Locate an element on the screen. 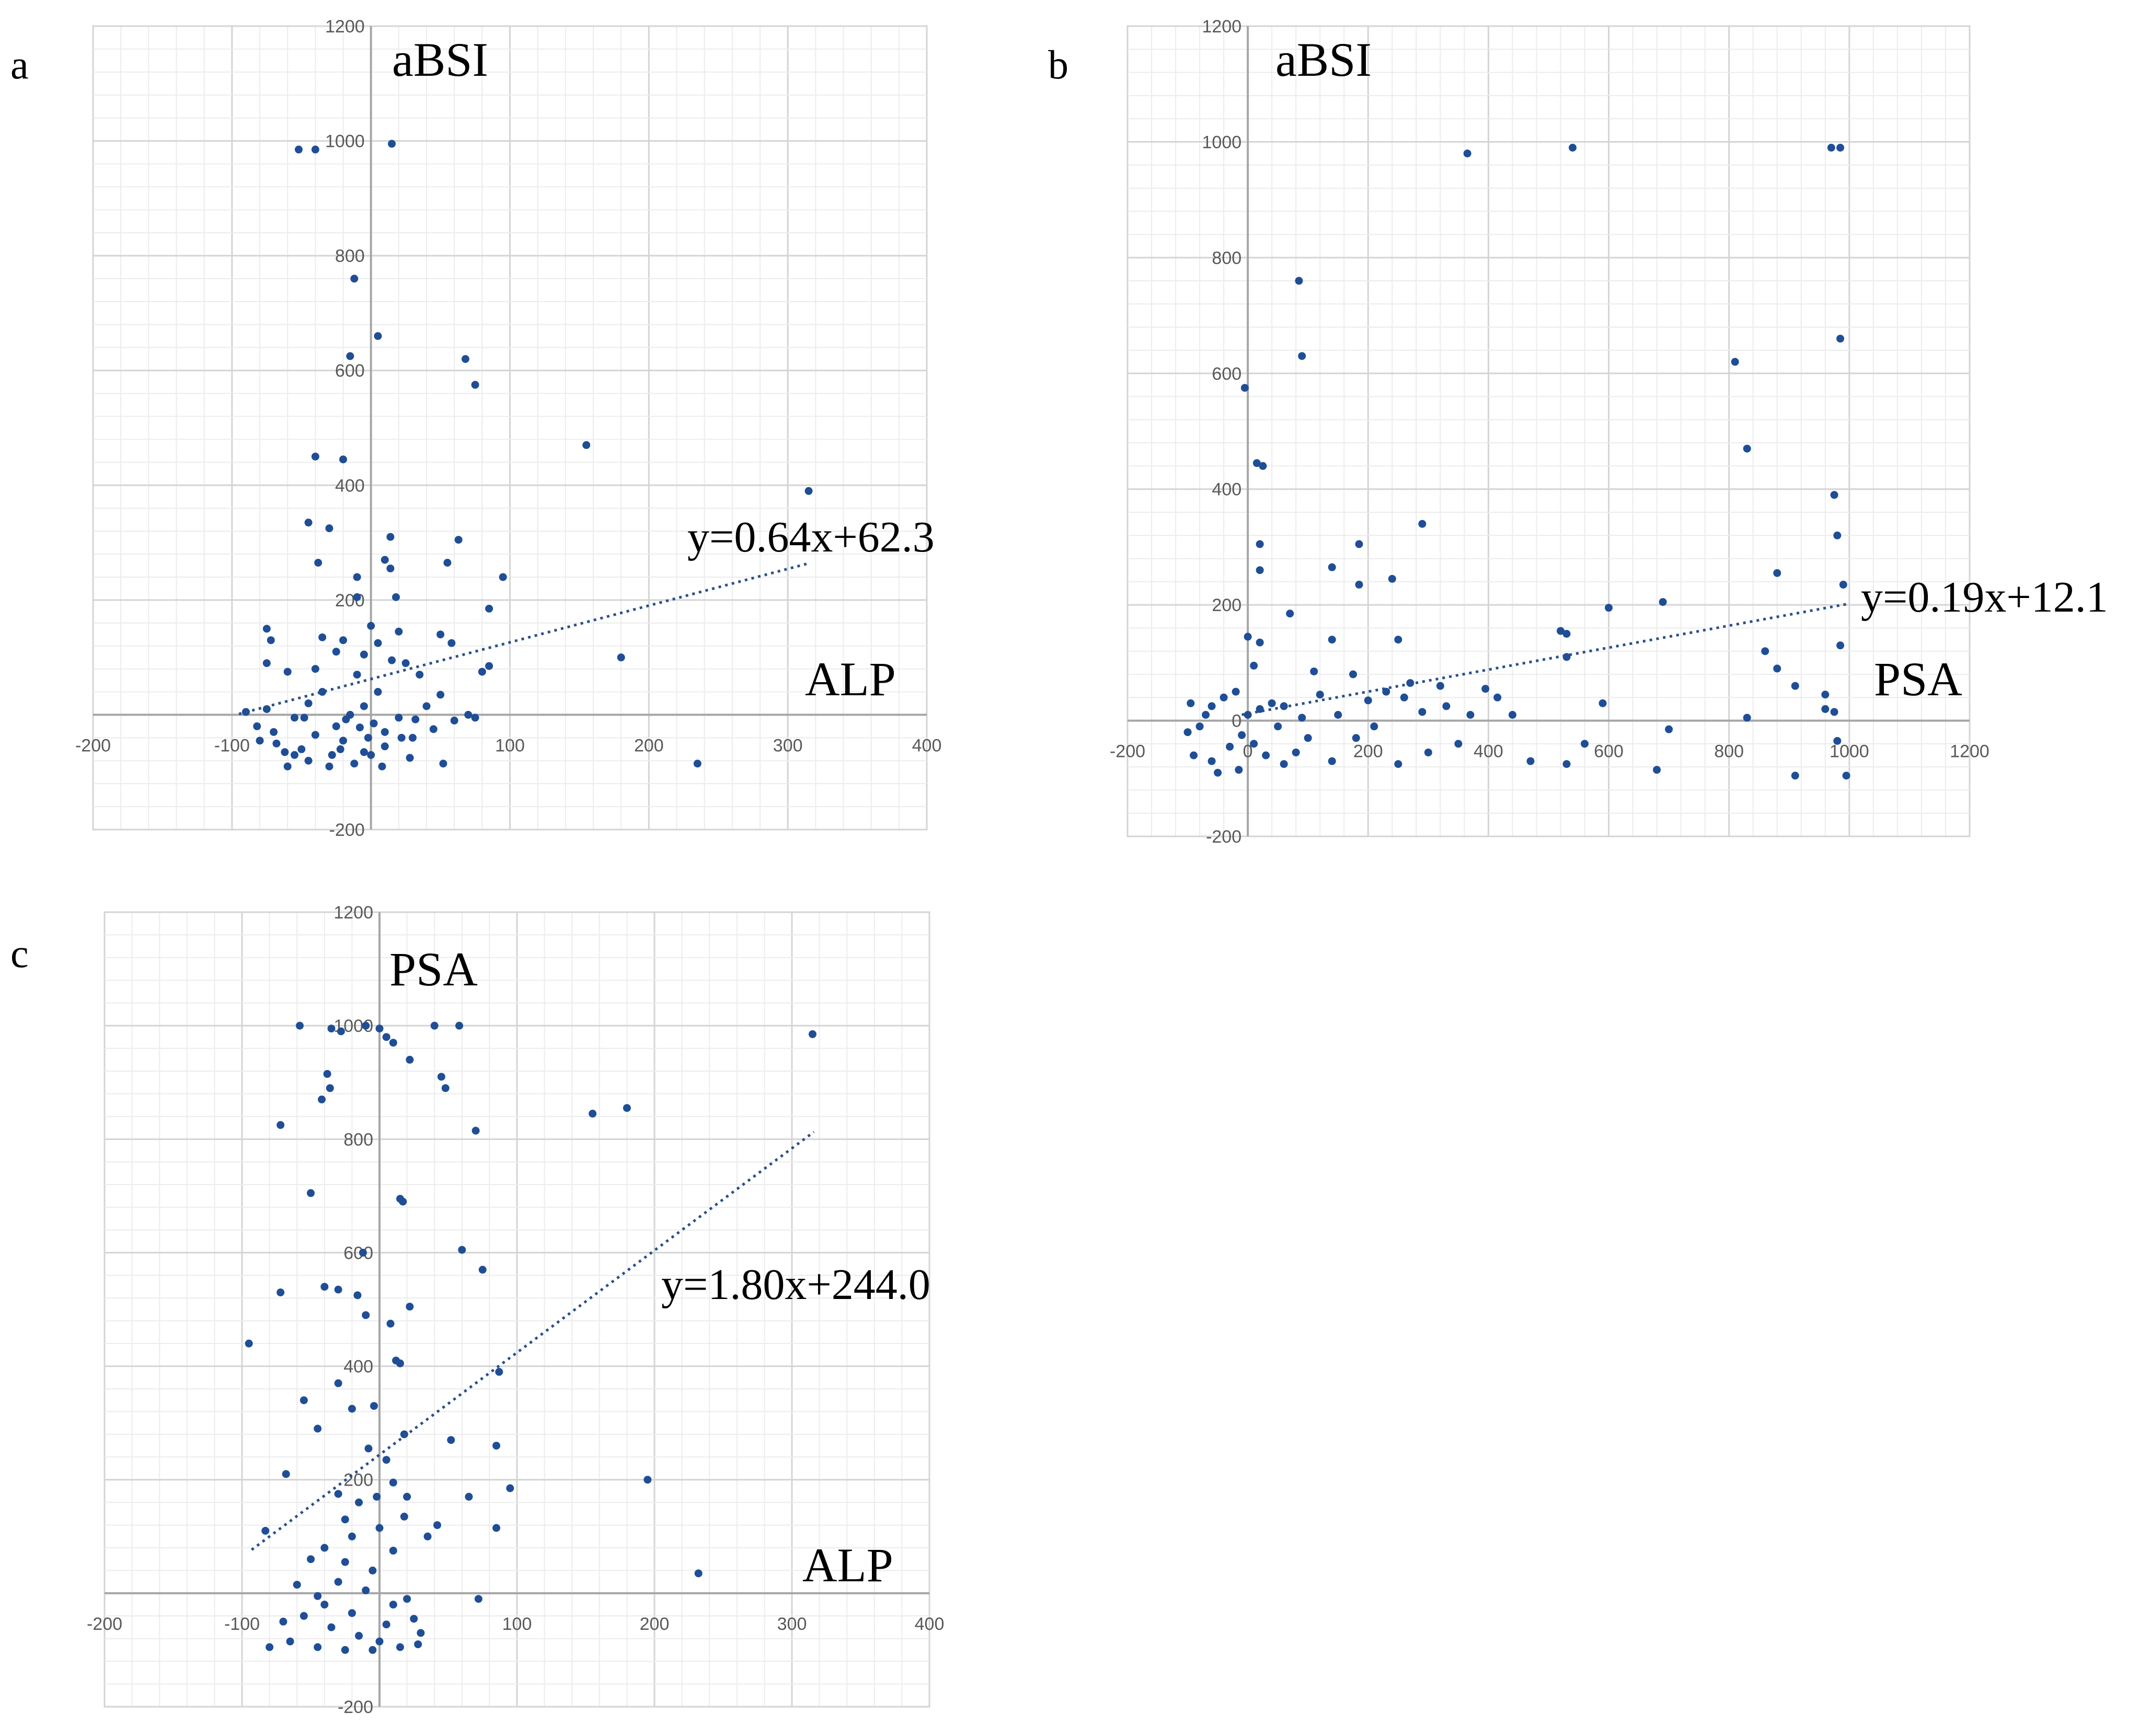 The width and height of the screenshot is (2151, 1736). y-axis-label-b: aBSI is located at coordinates (1323, 59).